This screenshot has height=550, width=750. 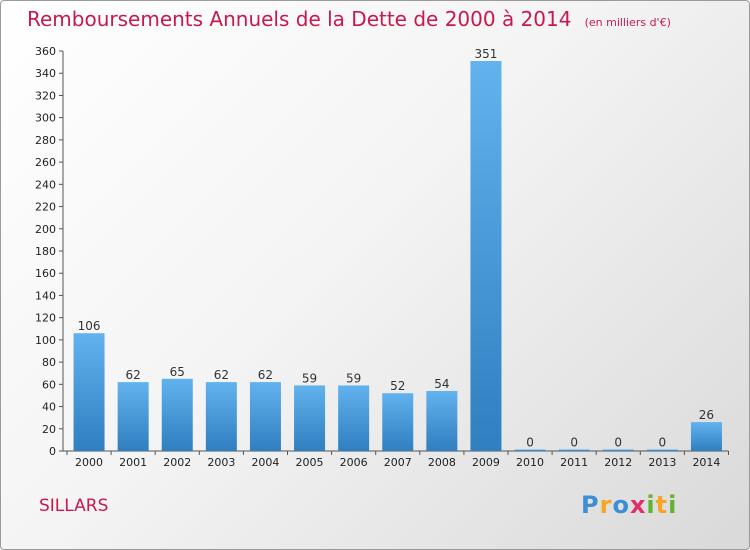 I want to click on x-tick-label: 2008, so click(x=442, y=462).